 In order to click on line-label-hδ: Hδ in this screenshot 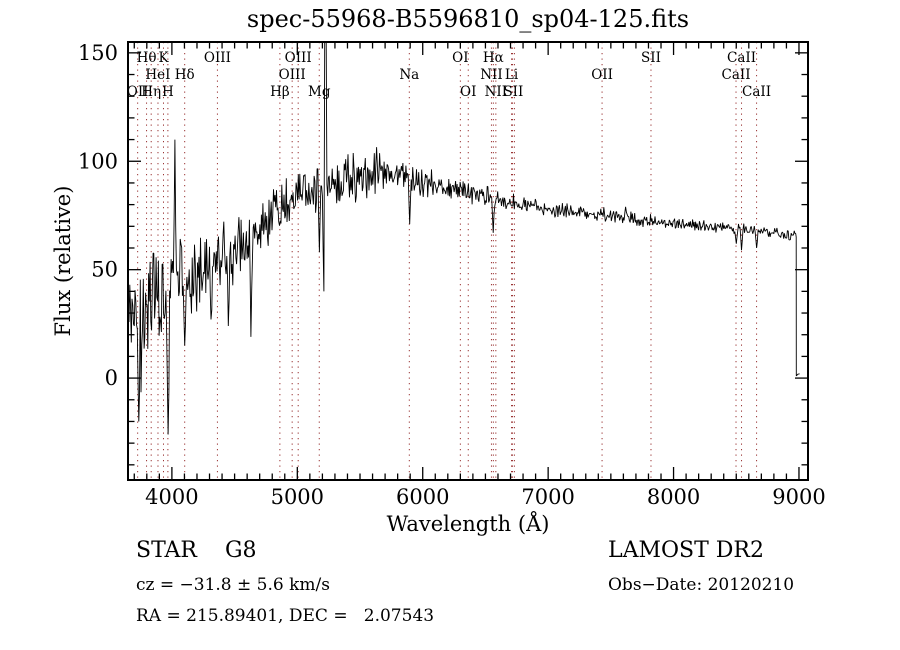, I will do `click(185, 75)`.